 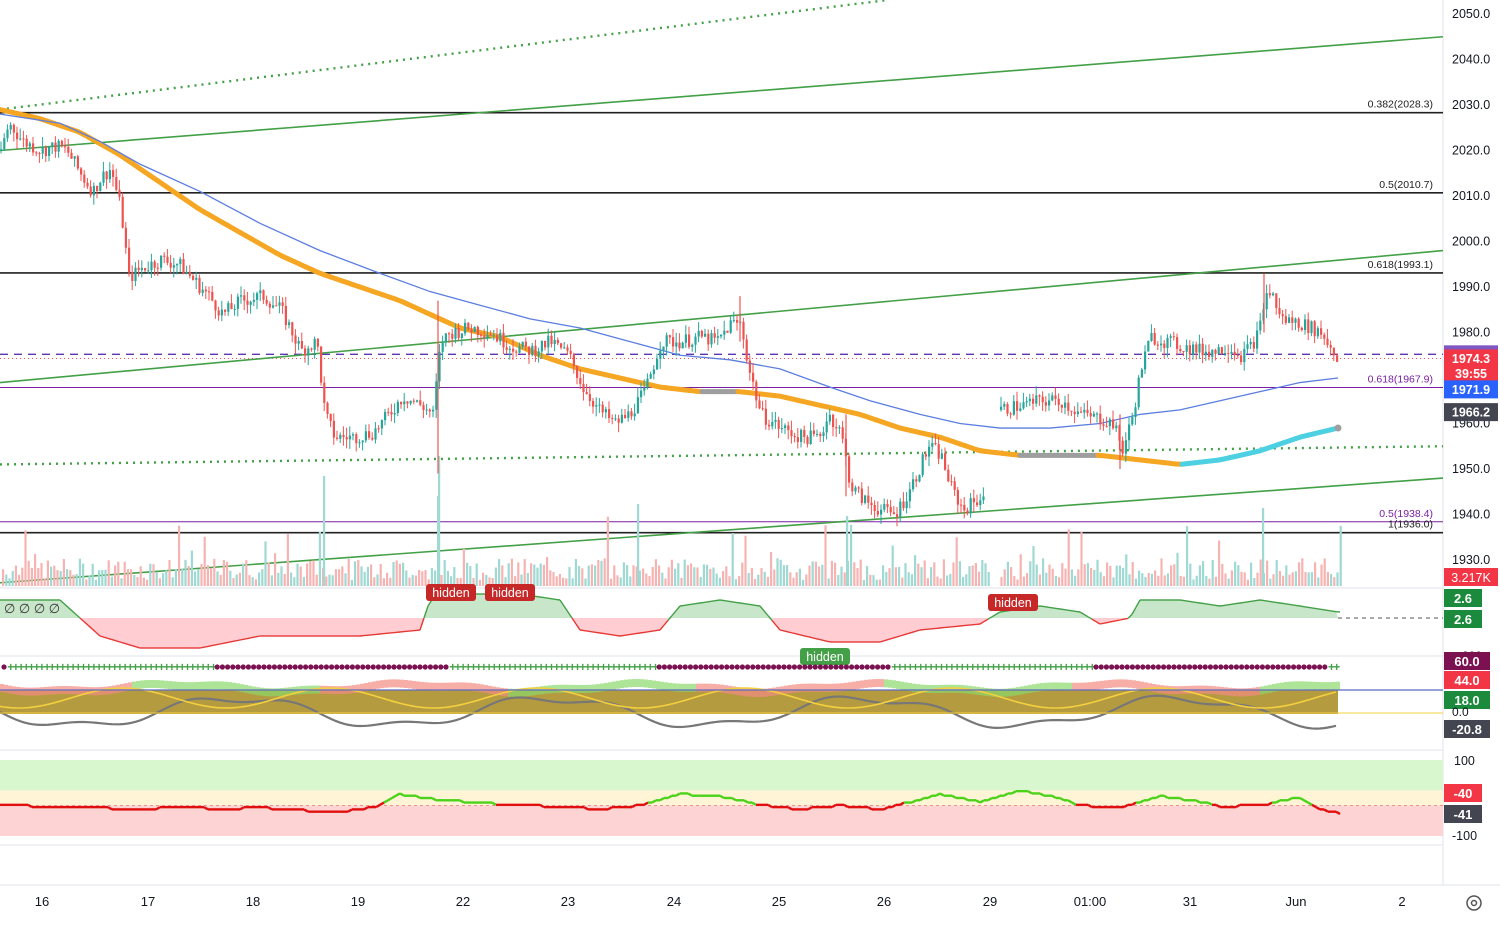 I want to click on ema-endpoint, so click(x=1338, y=428).